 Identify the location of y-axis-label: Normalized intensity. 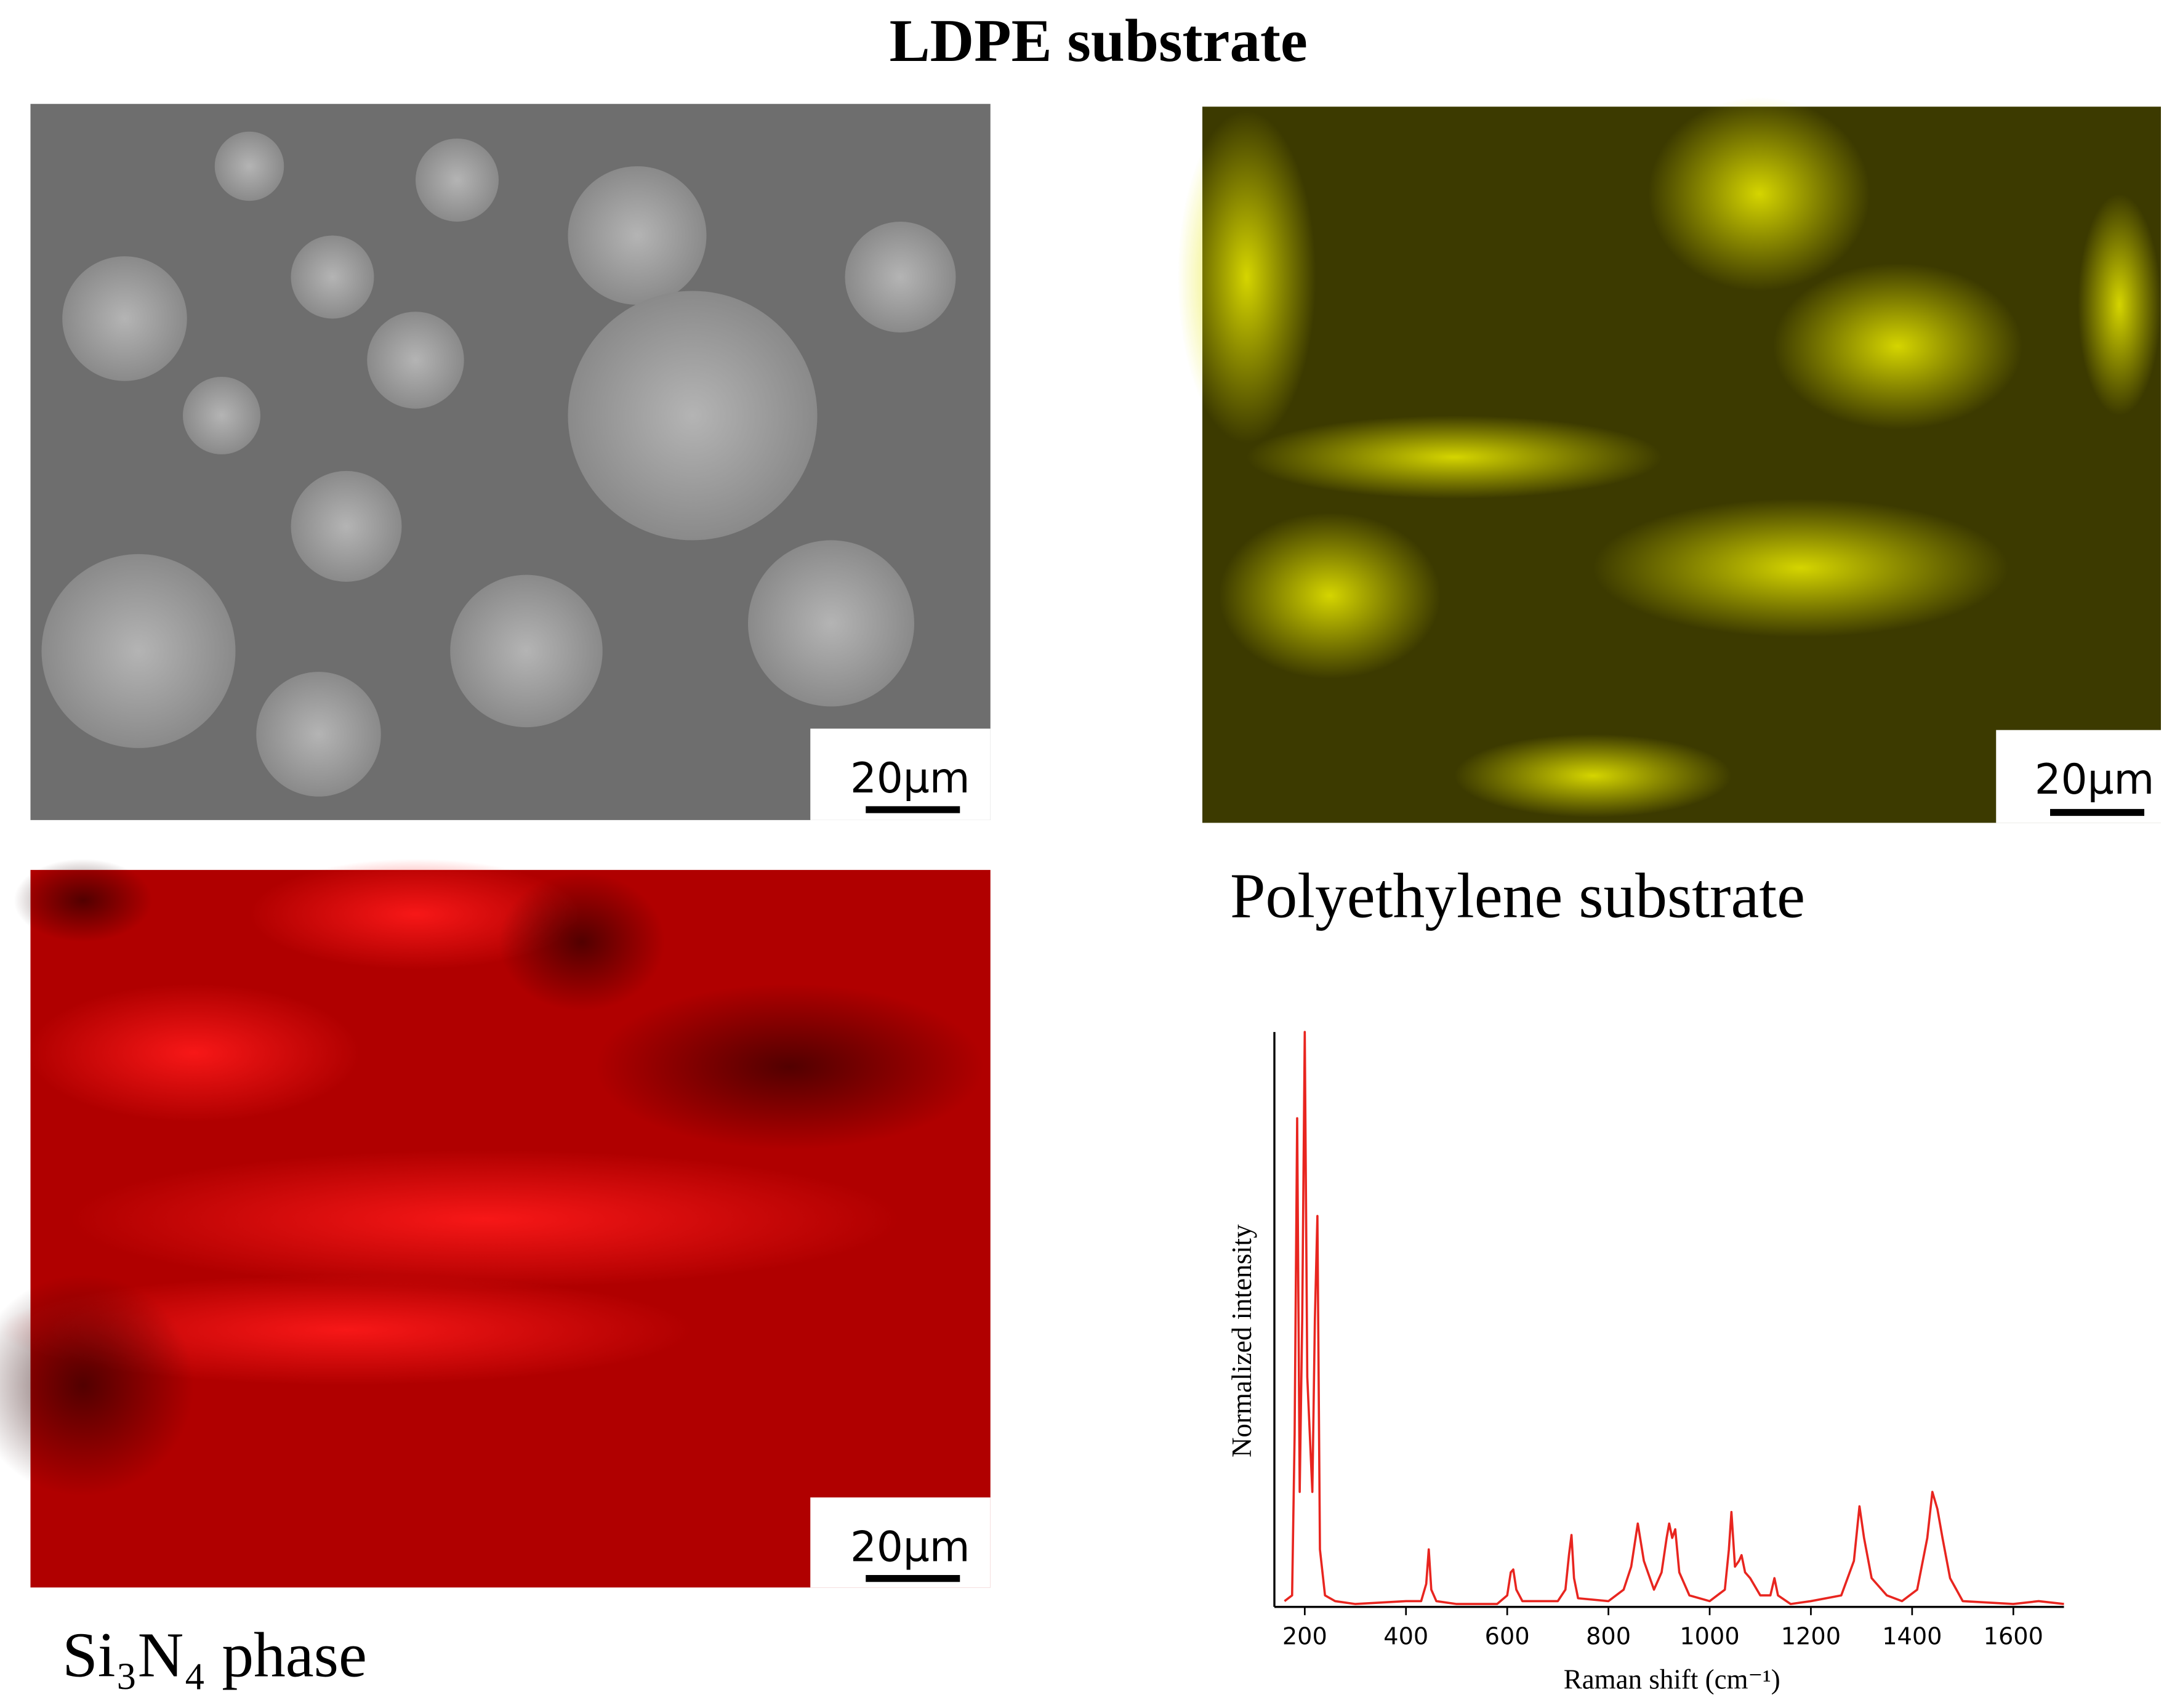
(1241, 1340).